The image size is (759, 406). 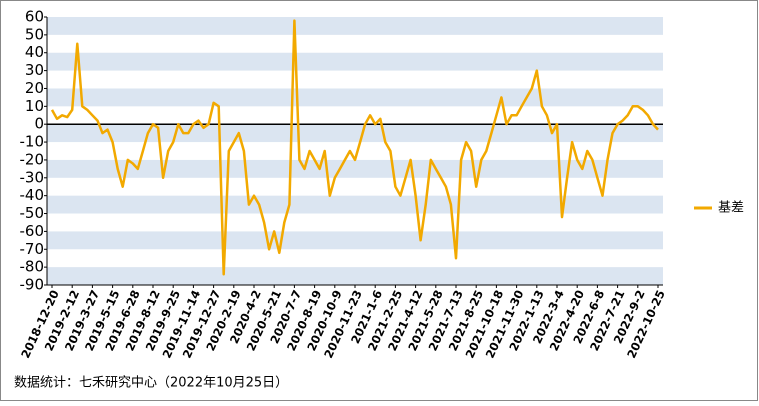 What do you see at coordinates (32, 159) in the screenshot?
I see `y-tick-label: -20` at bounding box center [32, 159].